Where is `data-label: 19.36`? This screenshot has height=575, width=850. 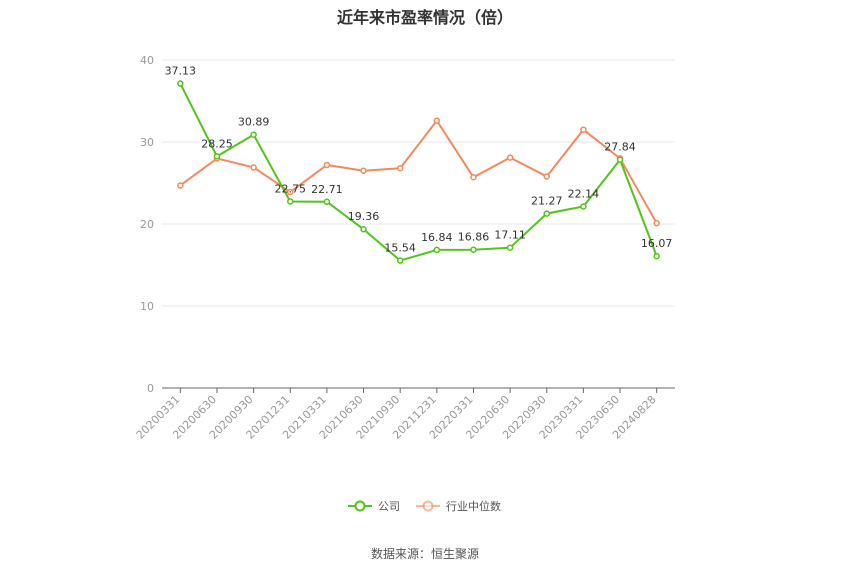 data-label: 19.36 is located at coordinates (364, 216).